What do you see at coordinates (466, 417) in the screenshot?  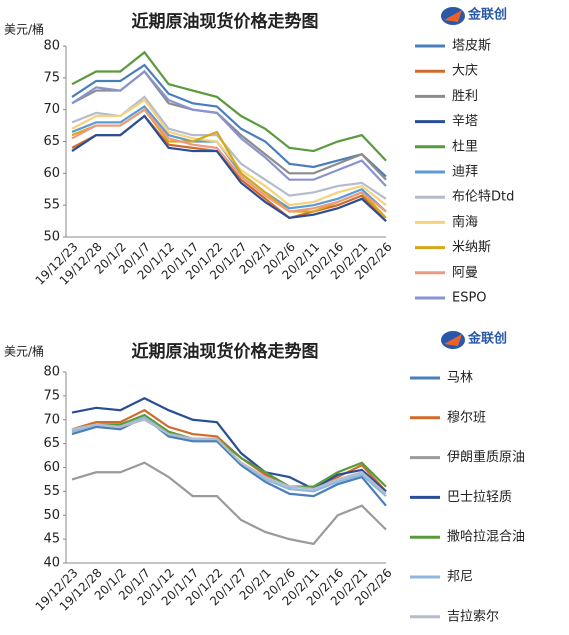 I see `legend-label: 穆尔班` at bounding box center [466, 417].